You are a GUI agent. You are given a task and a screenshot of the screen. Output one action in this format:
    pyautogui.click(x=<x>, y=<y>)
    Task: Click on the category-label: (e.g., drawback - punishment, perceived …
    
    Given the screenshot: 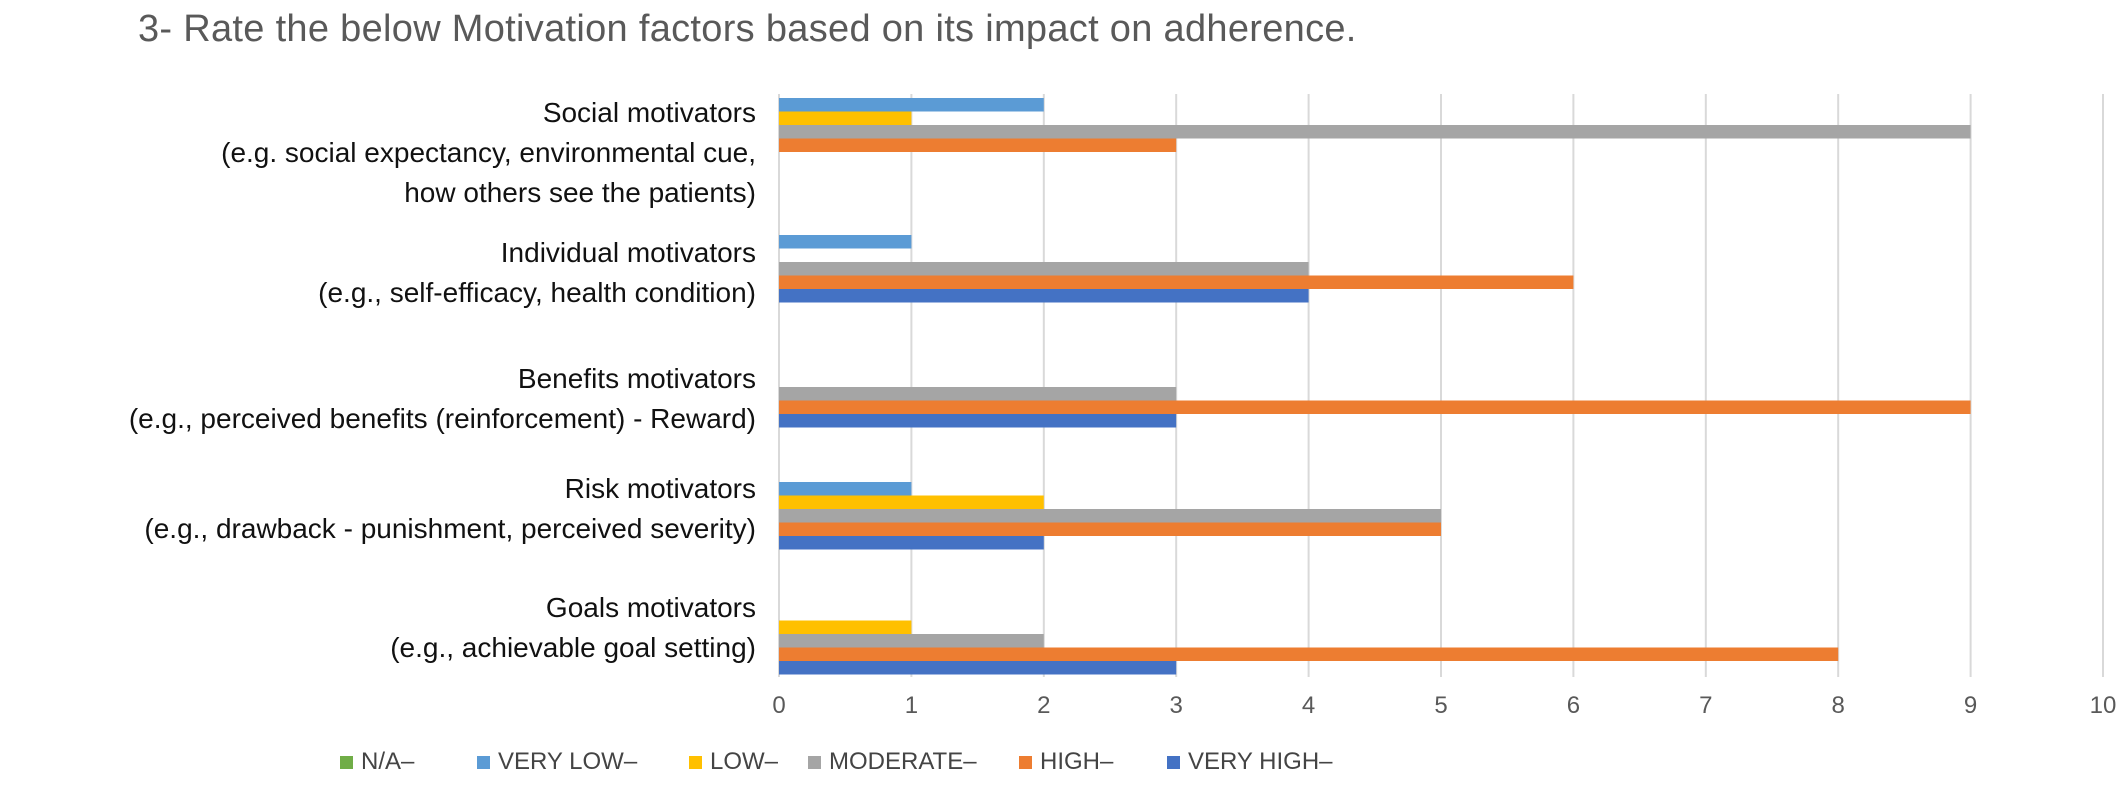 What is the action you would take?
    pyautogui.click(x=450, y=528)
    